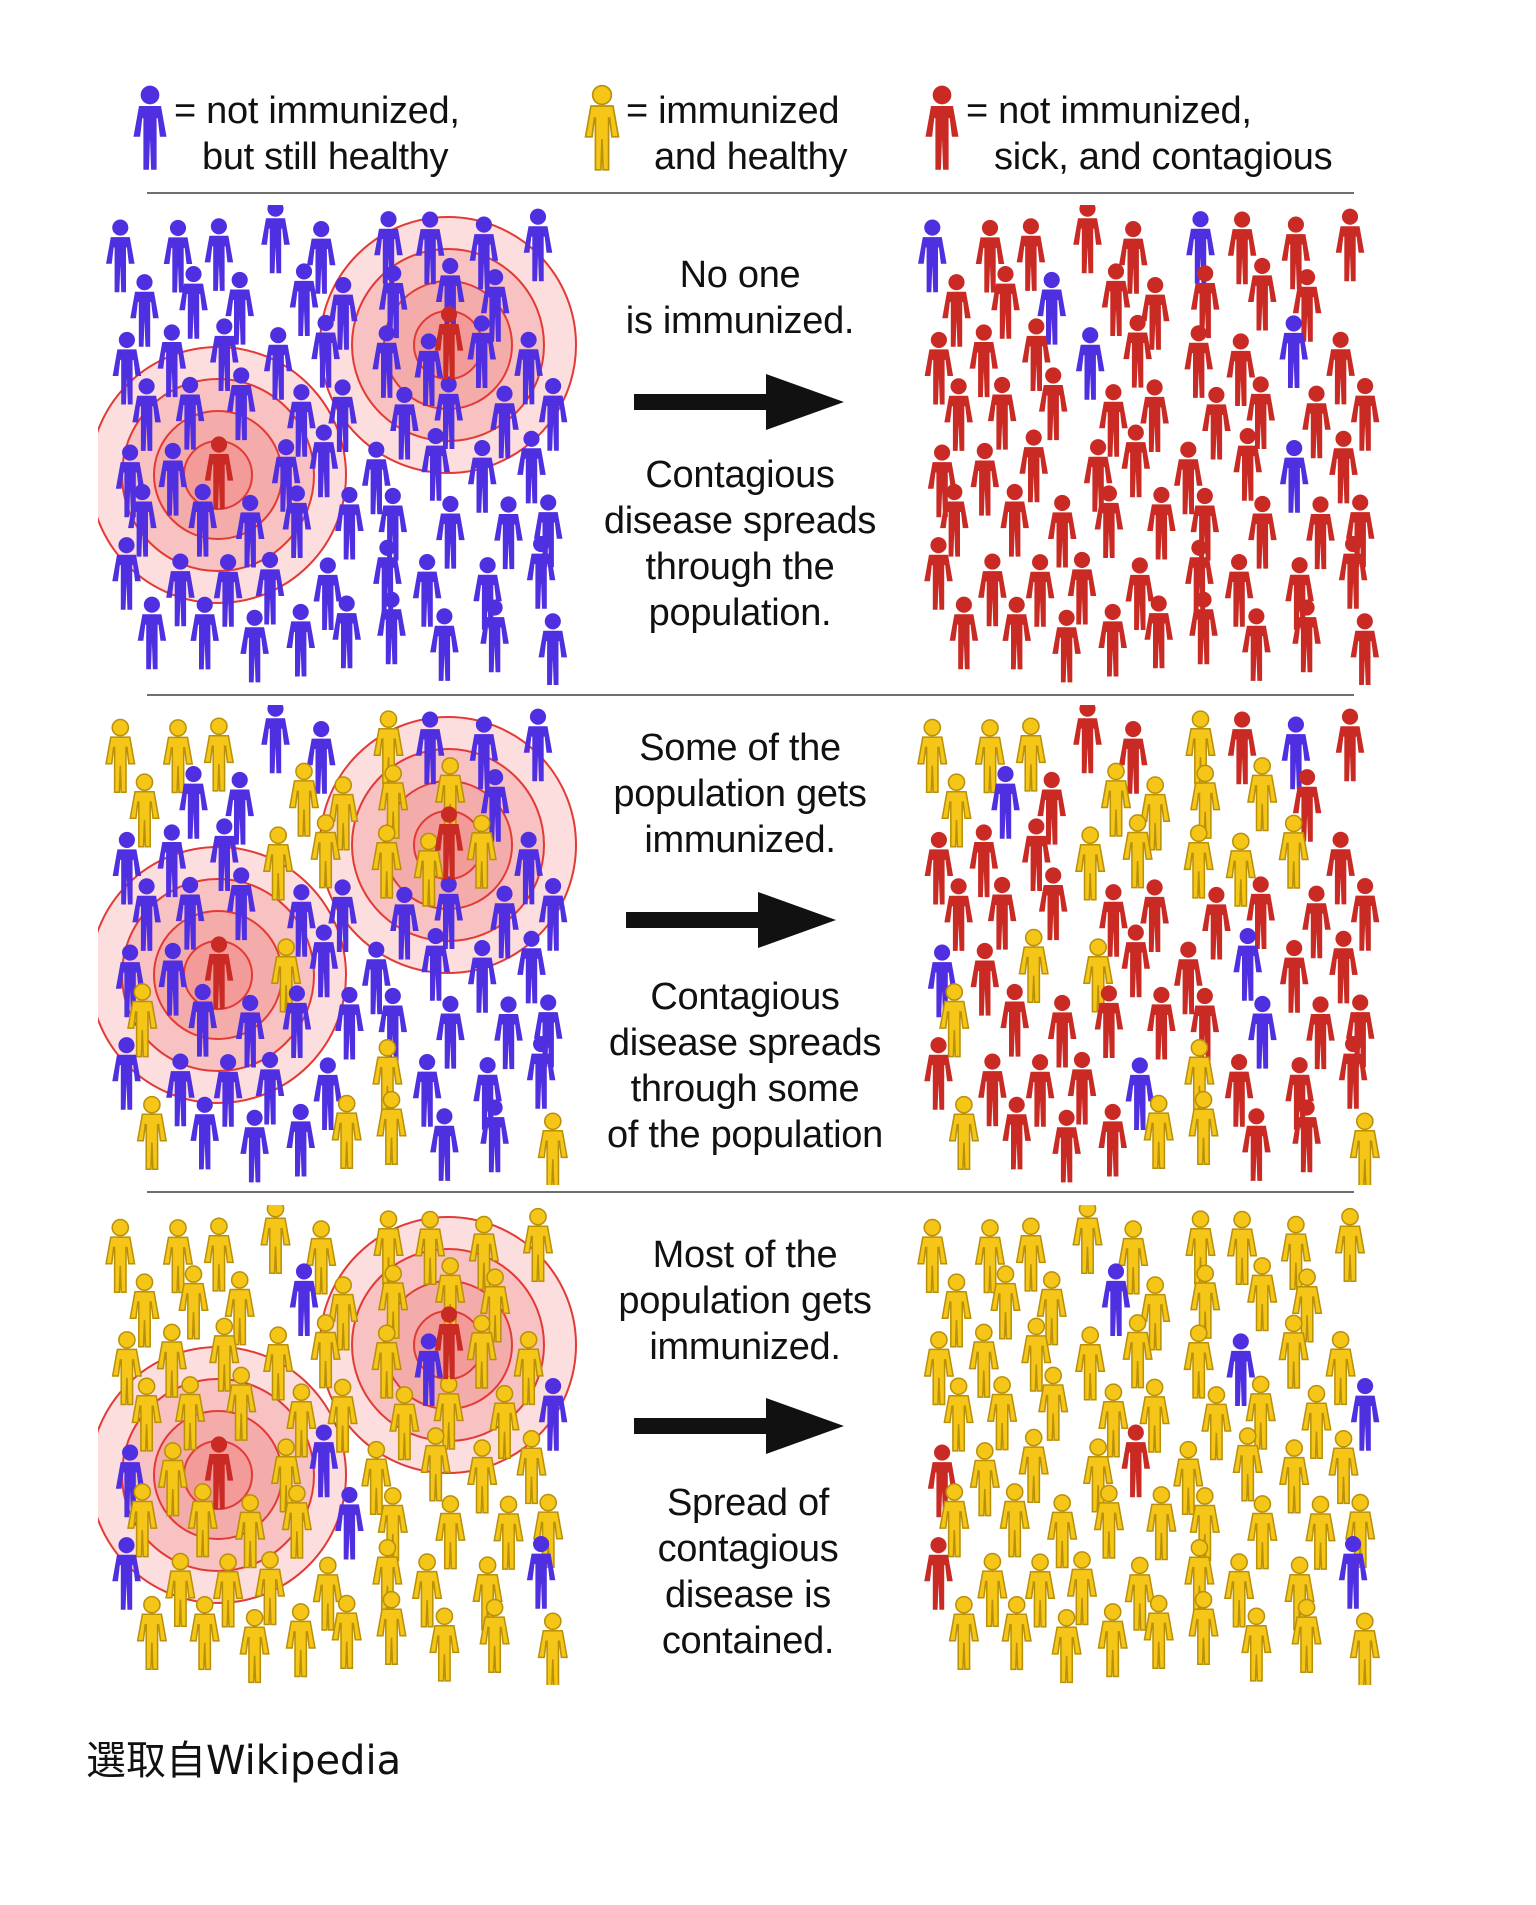 This screenshot has height=1905, width=1536. Describe the element at coordinates (740, 521) in the screenshot. I see `text-line: disease spreads` at that location.